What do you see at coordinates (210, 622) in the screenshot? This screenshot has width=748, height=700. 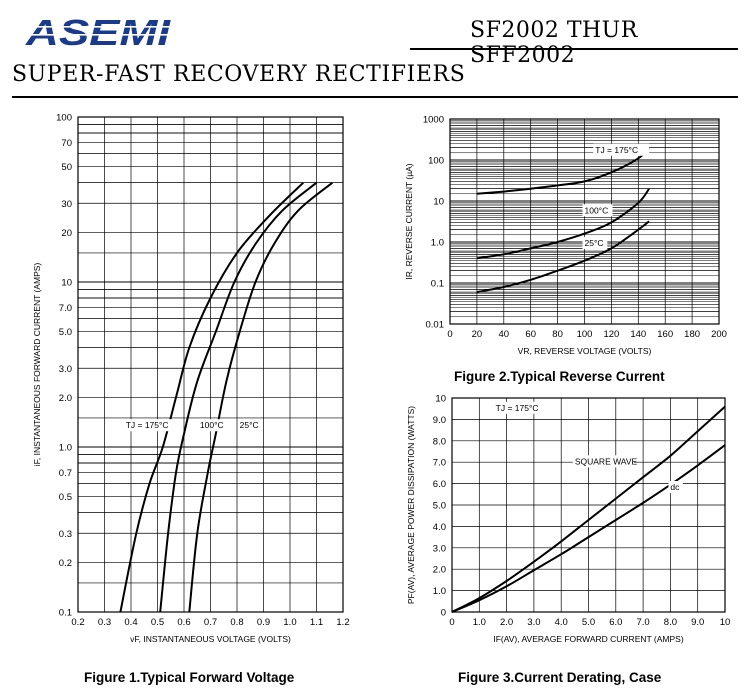 I see `x-tick-label: 0.7` at bounding box center [210, 622].